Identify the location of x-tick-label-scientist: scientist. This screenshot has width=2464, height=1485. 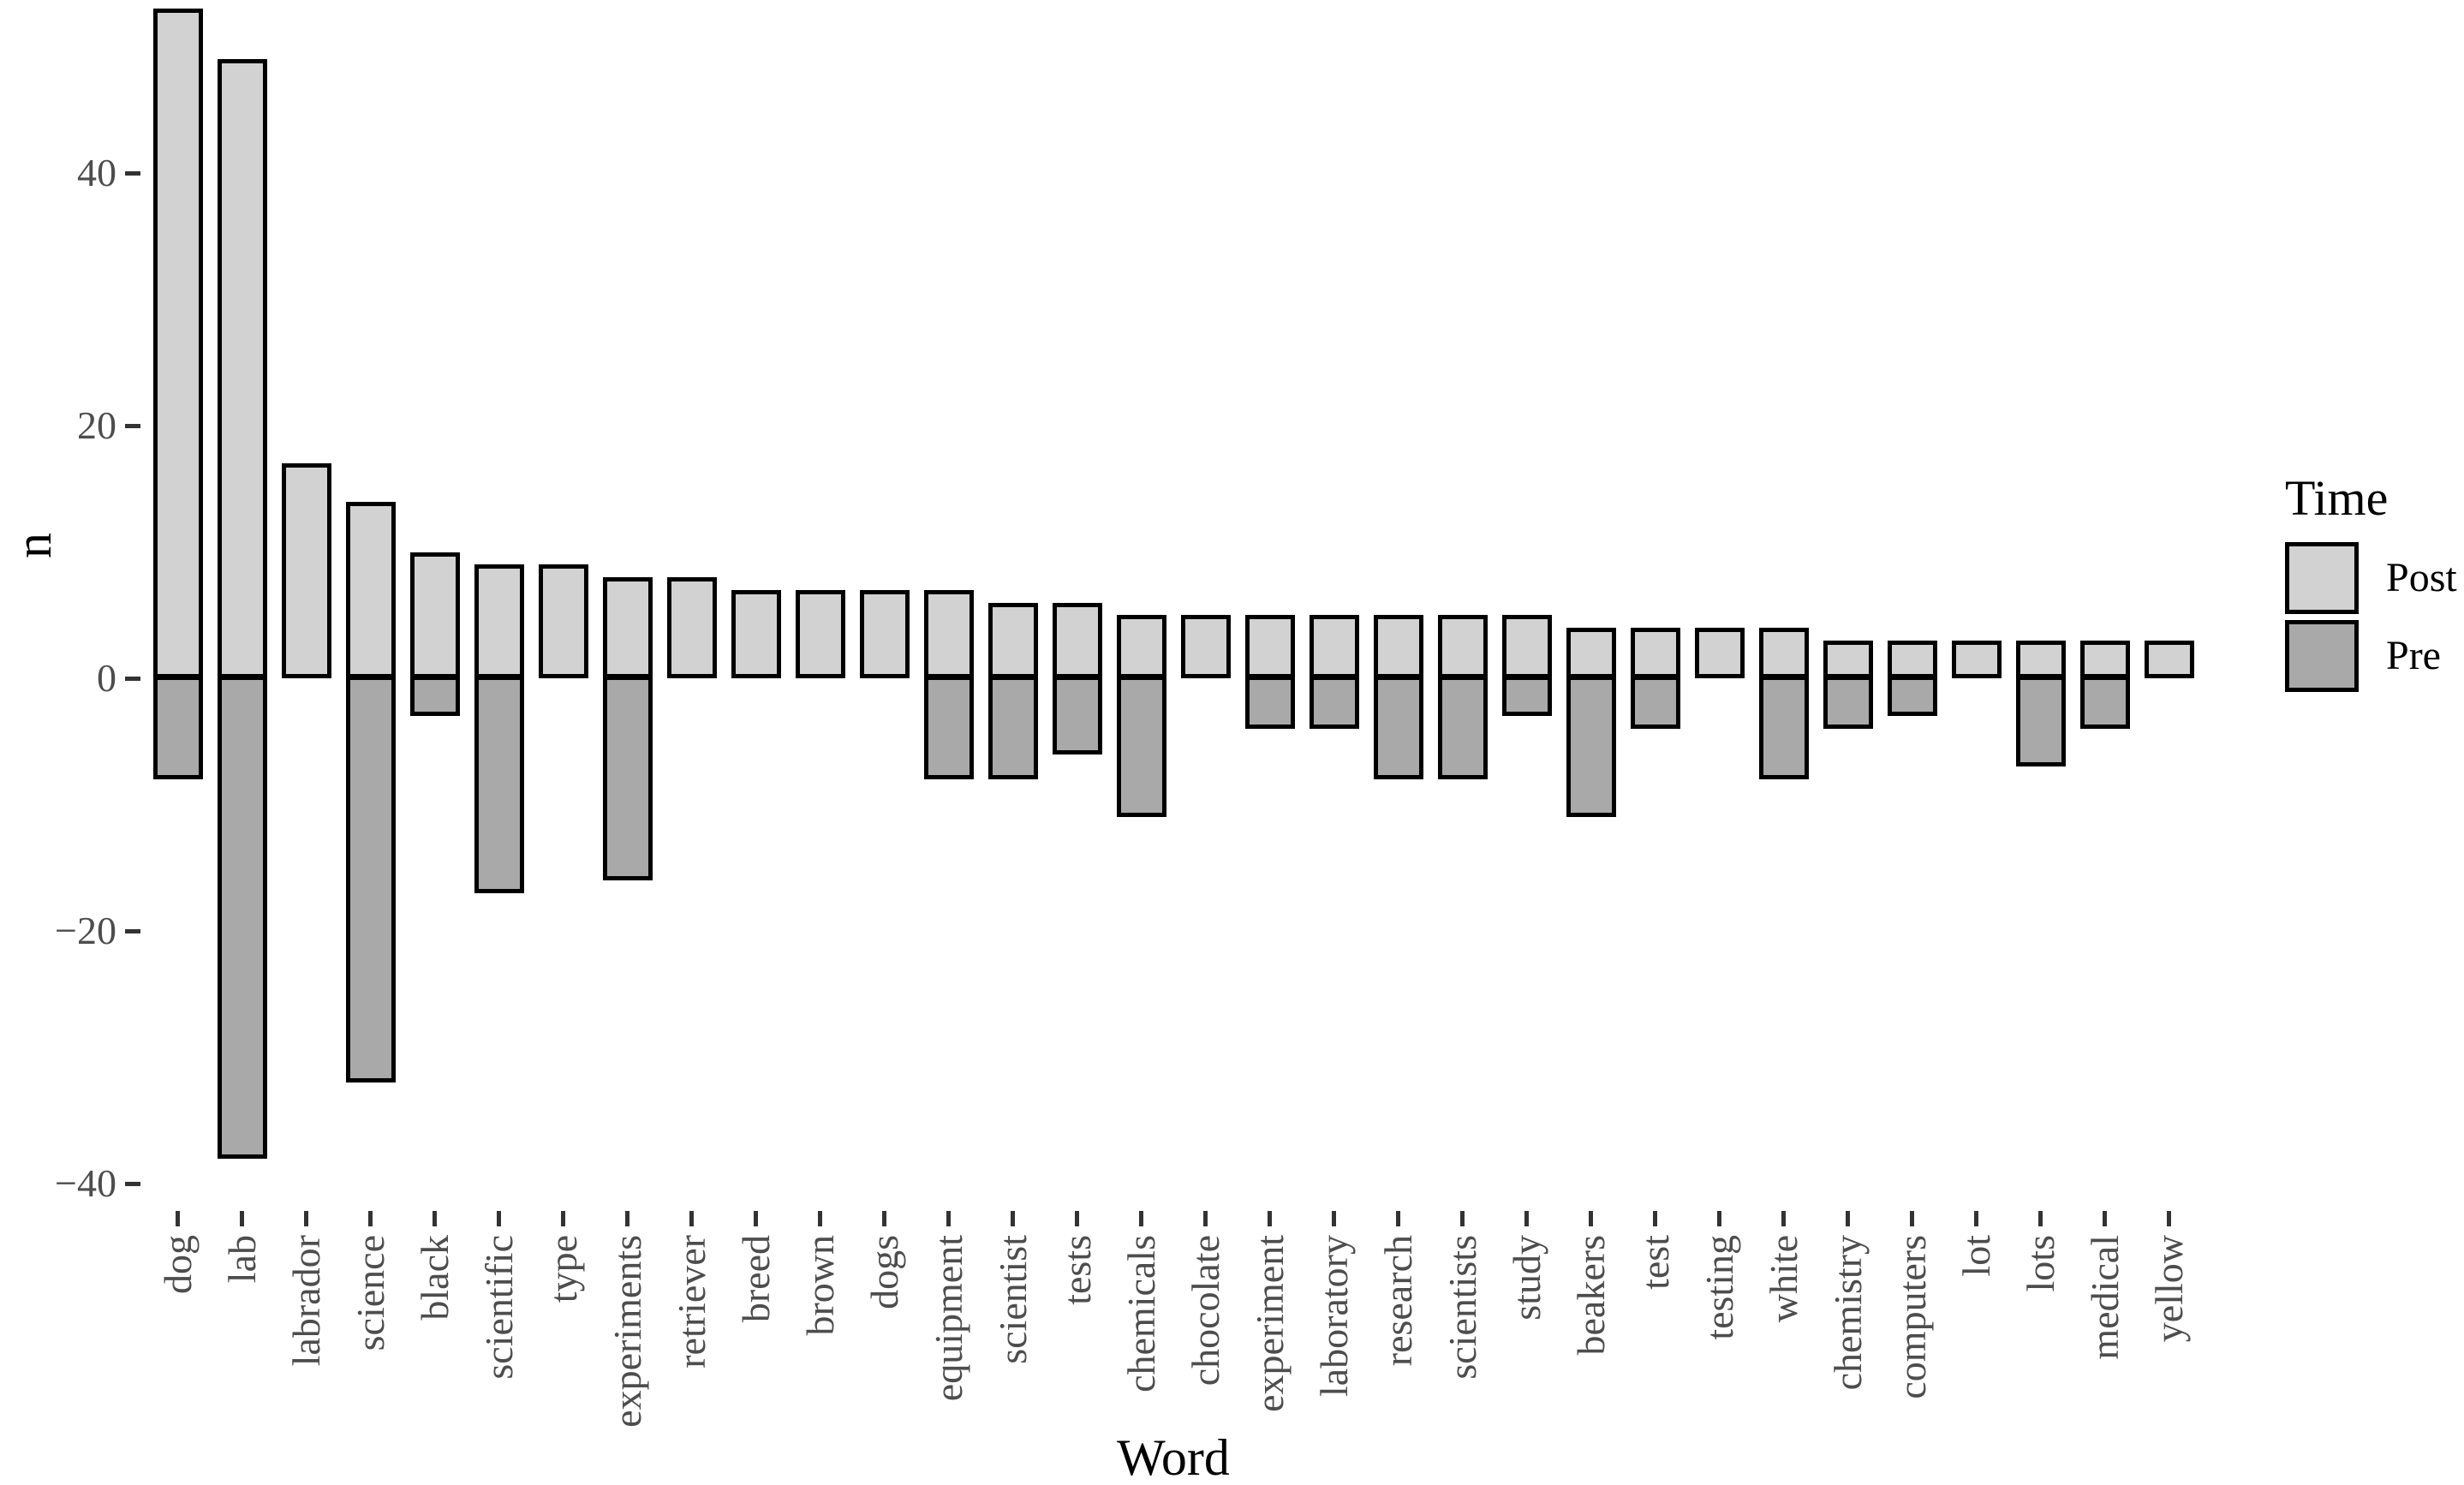
(1013, 1299).